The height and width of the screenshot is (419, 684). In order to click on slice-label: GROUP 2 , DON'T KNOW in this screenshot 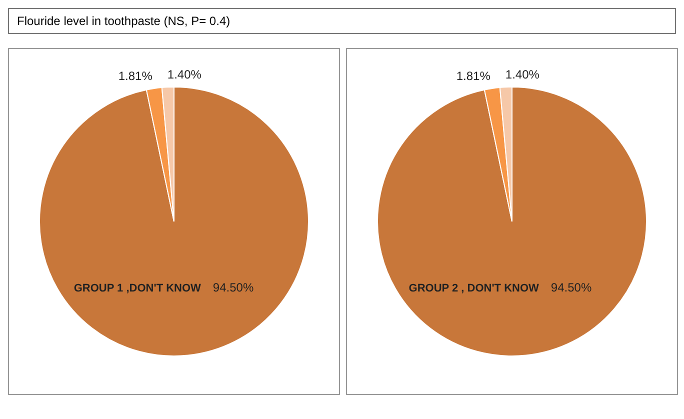, I will do `click(474, 288)`.